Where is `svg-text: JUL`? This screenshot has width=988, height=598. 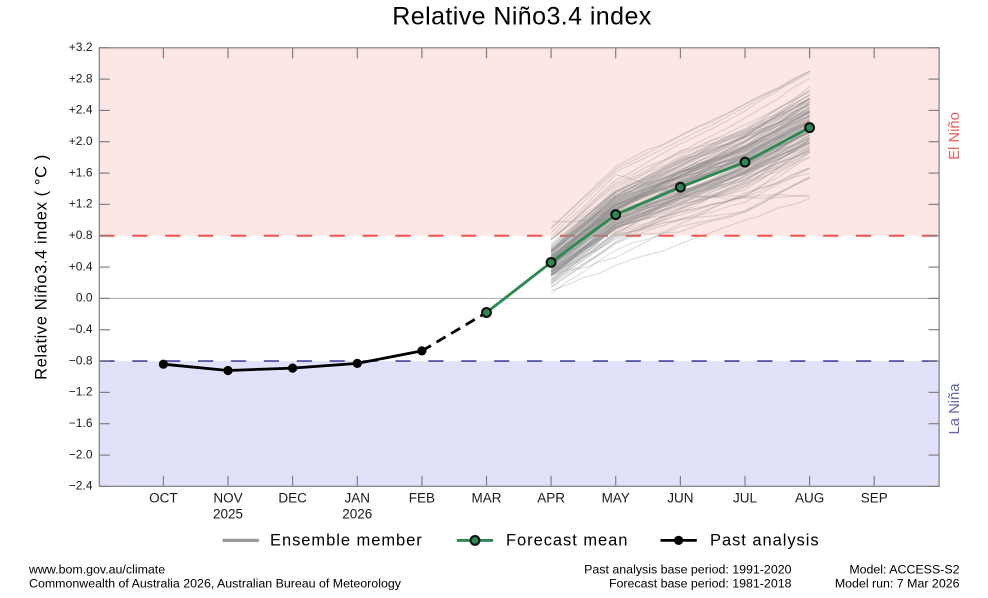 svg-text: JUL is located at coordinates (745, 498).